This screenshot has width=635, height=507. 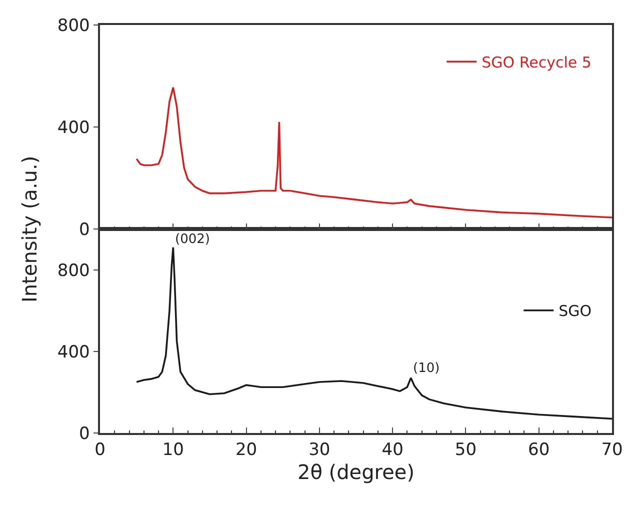 What do you see at coordinates (465, 450) in the screenshot?
I see `x-tick-label: 50` at bounding box center [465, 450].